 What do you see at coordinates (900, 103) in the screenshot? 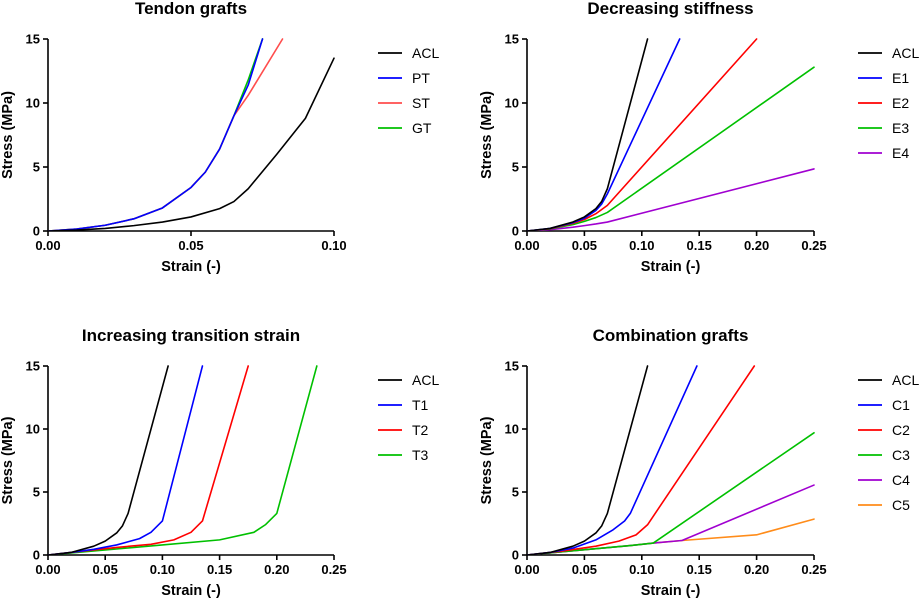
I see `legend-label: E2` at bounding box center [900, 103].